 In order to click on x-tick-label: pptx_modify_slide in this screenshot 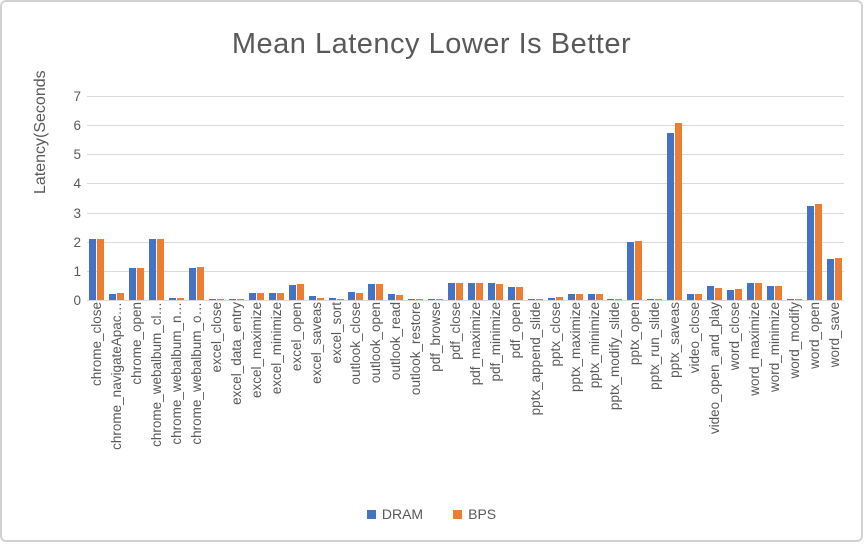, I will do `click(615, 356)`.